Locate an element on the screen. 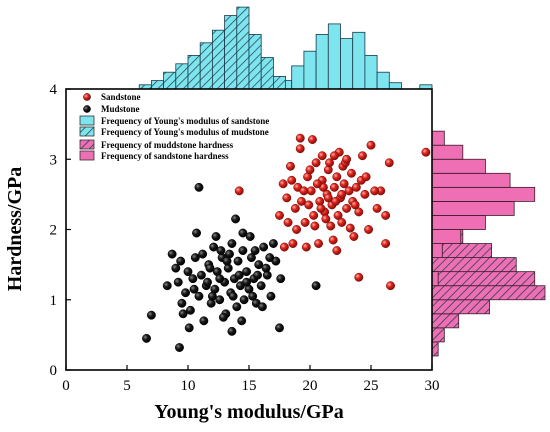 This screenshot has width=550, height=432. top-histogram is located at coordinates (285, 48).